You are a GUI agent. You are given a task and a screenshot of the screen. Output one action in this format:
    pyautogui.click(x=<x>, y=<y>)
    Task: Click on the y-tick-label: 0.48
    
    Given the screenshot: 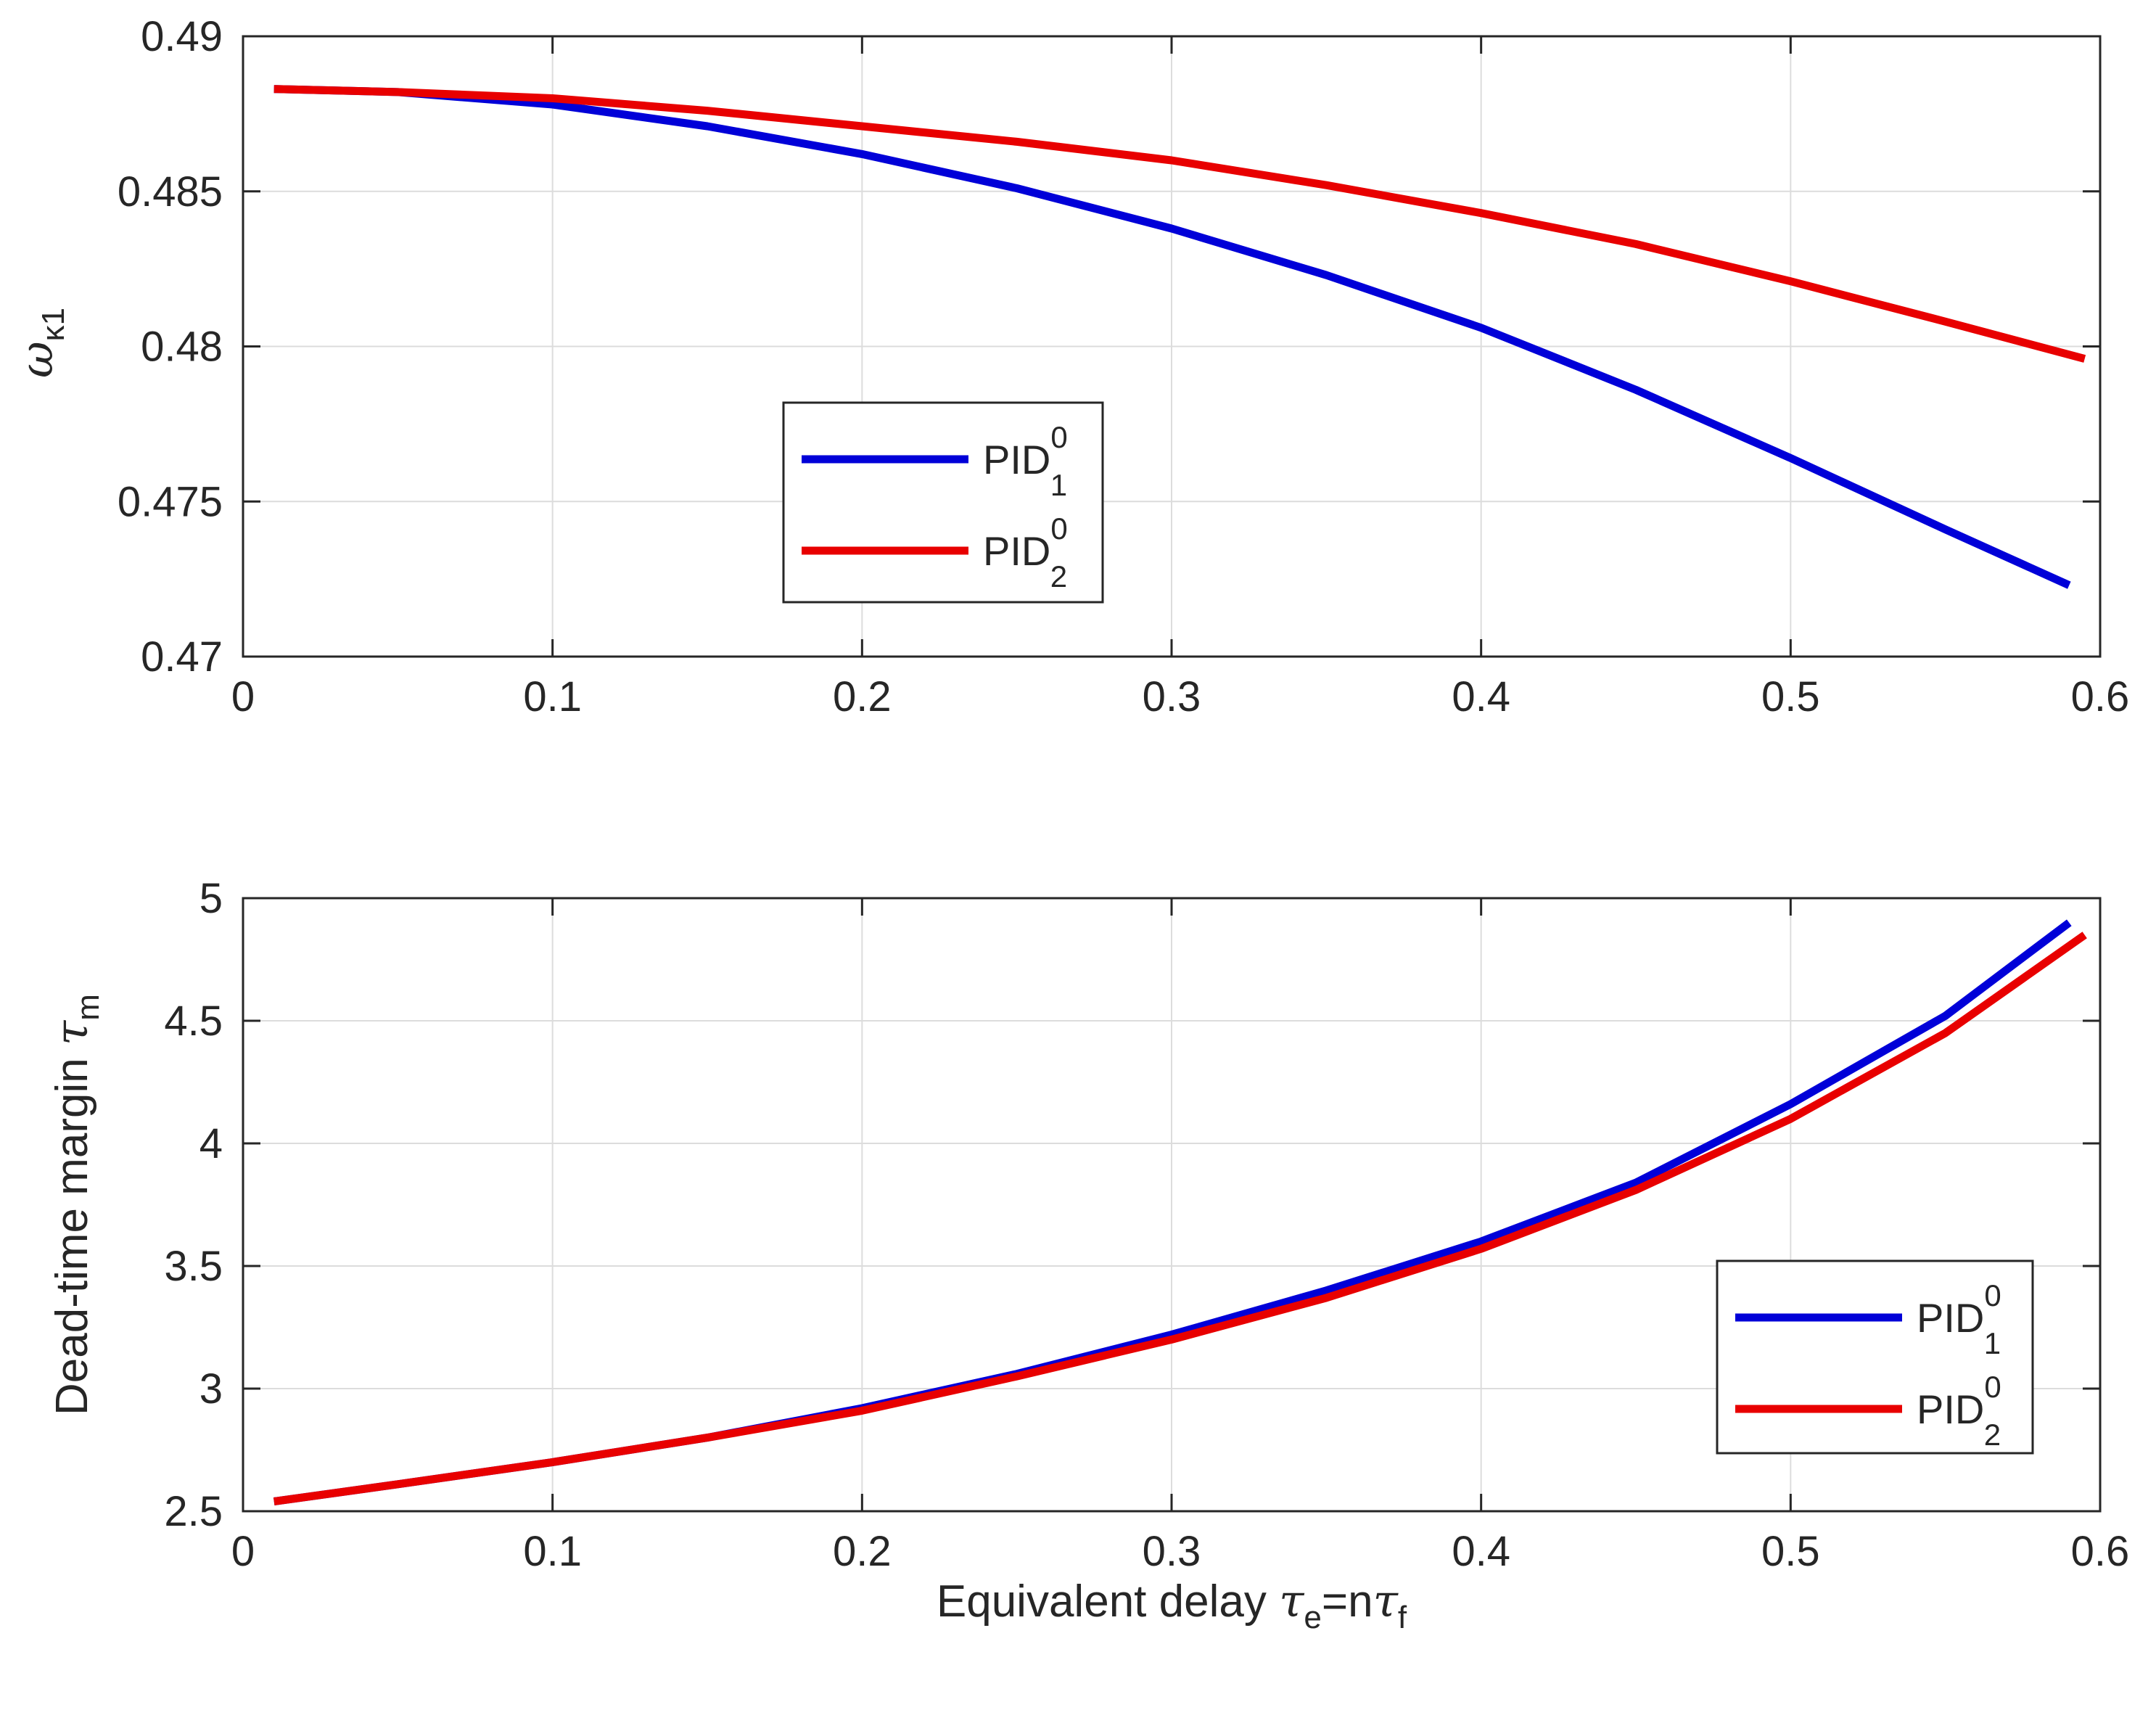 What is the action you would take?
    pyautogui.click(x=182, y=347)
    